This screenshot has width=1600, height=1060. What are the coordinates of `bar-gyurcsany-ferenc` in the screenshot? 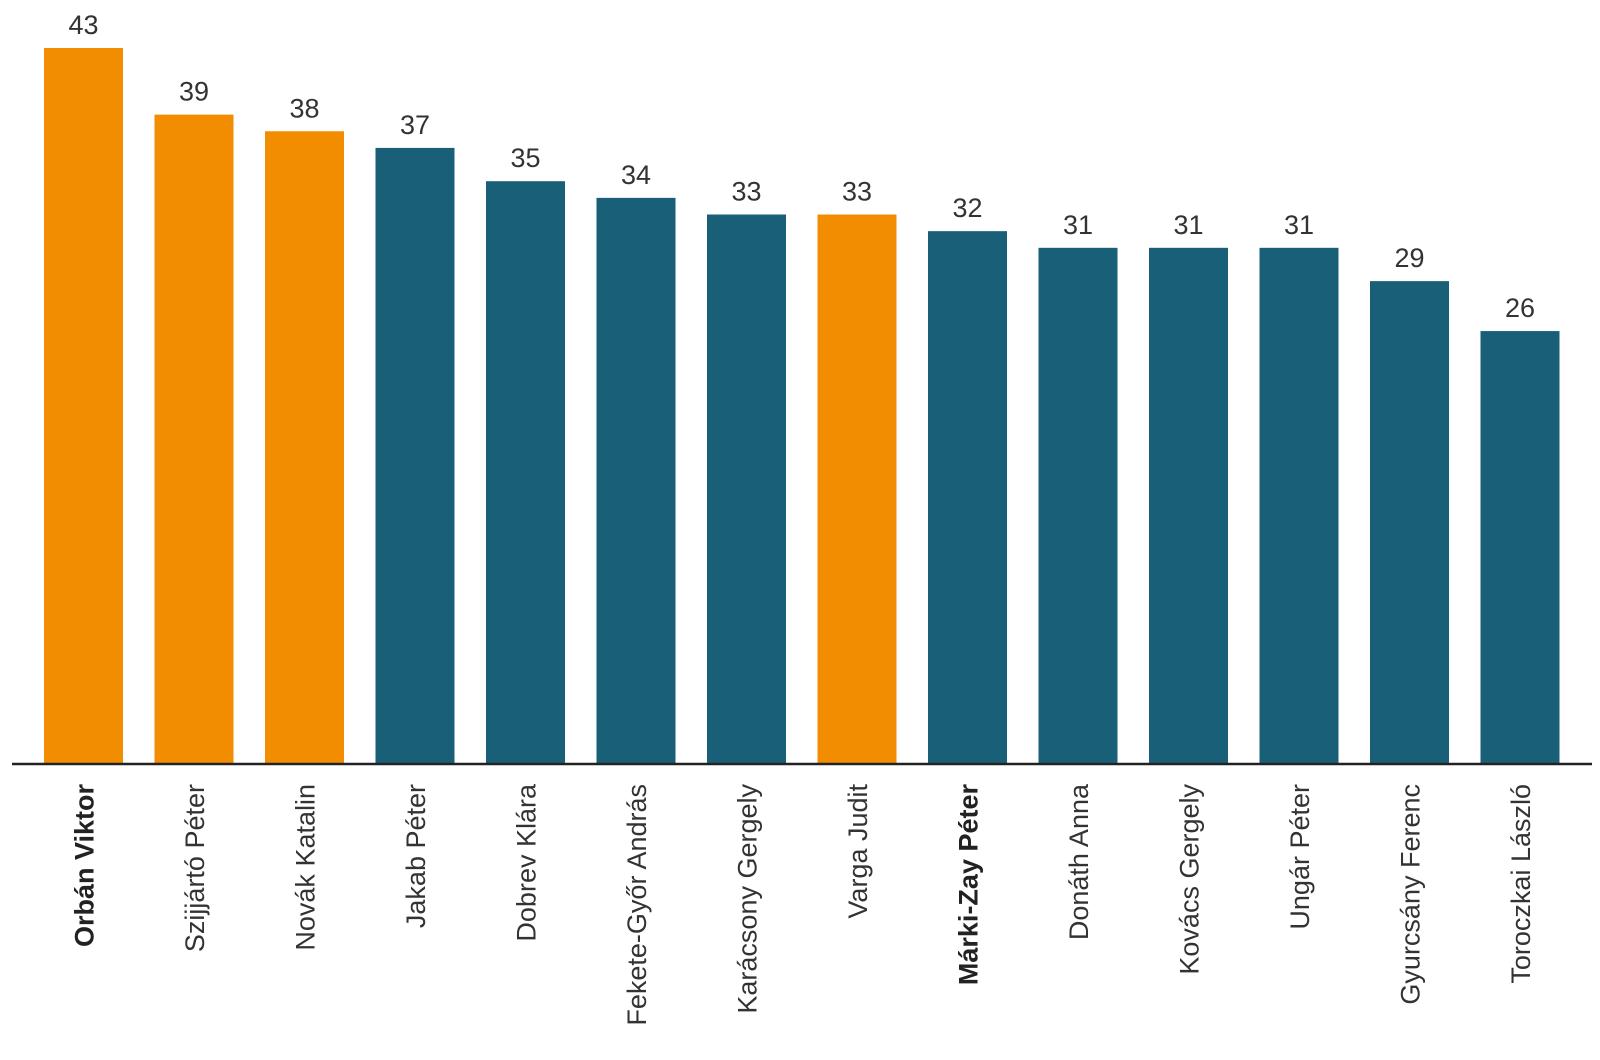 It's located at (1409, 522).